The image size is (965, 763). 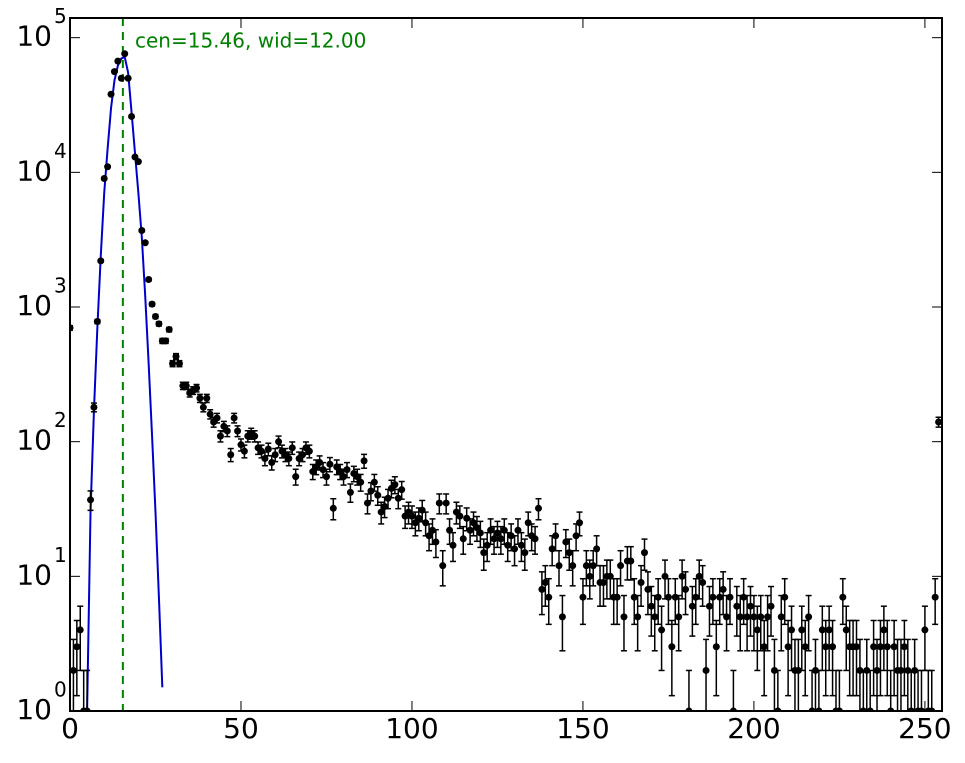 I want to click on x-tick-label: 200, so click(x=753, y=728).